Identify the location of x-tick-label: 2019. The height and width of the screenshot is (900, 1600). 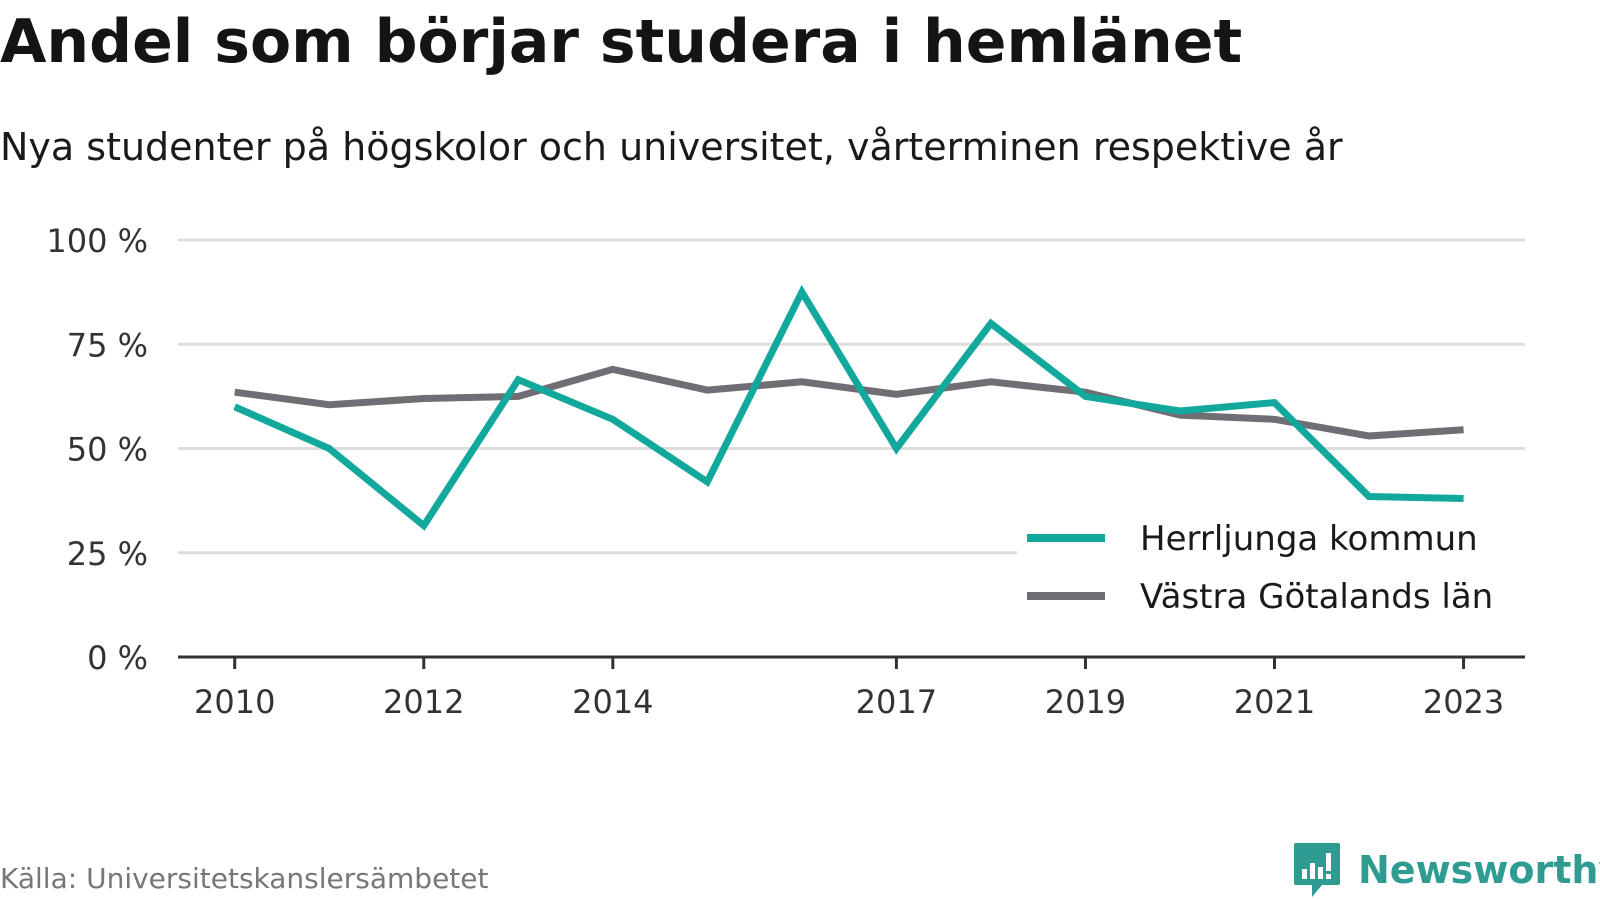
(1085, 702).